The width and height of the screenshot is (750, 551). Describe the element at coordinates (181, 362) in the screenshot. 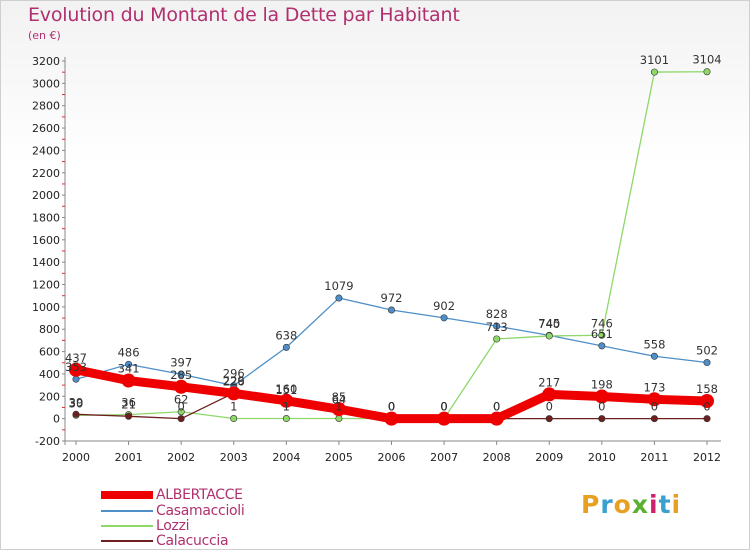

I see `data-label-casamaccioli: 397` at that location.